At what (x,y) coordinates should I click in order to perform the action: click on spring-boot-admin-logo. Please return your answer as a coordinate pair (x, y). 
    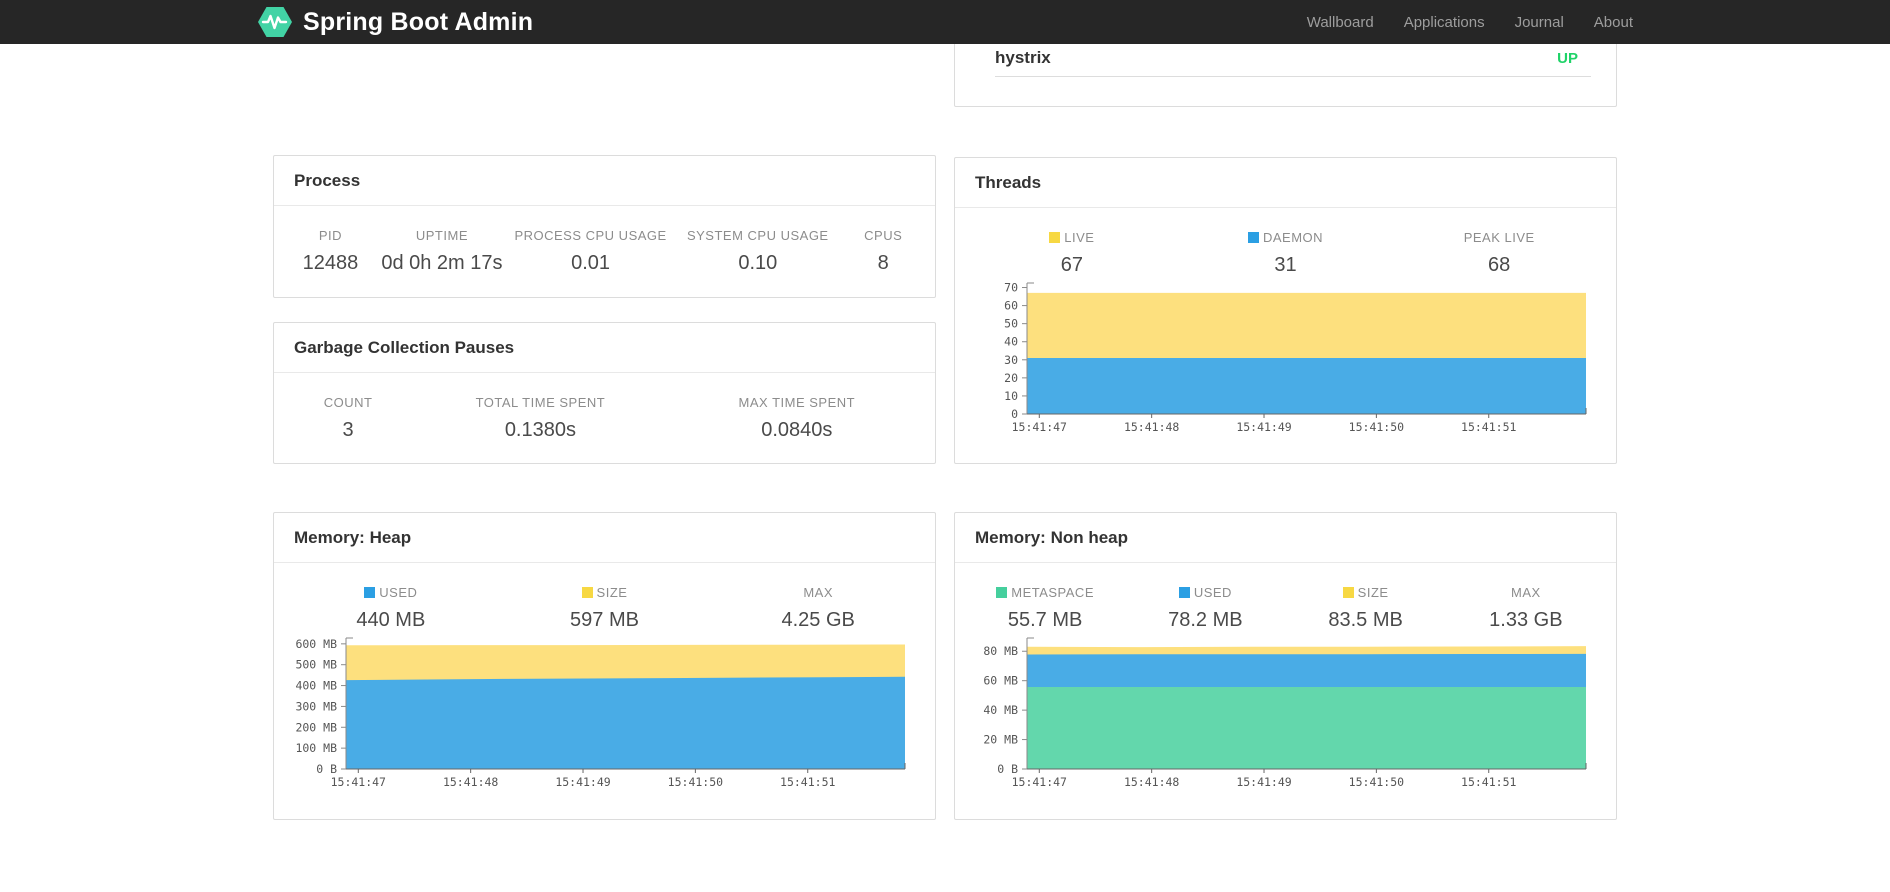
    Looking at the image, I should click on (275, 22).